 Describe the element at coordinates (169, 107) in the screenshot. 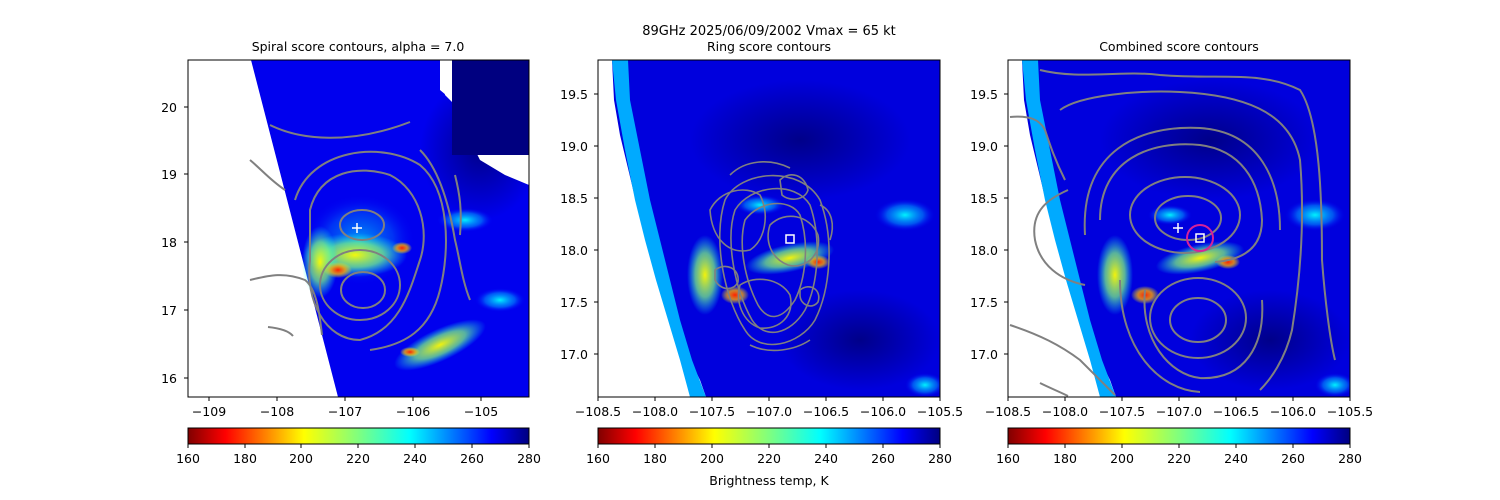

I see `y-tick-label: 20` at that location.